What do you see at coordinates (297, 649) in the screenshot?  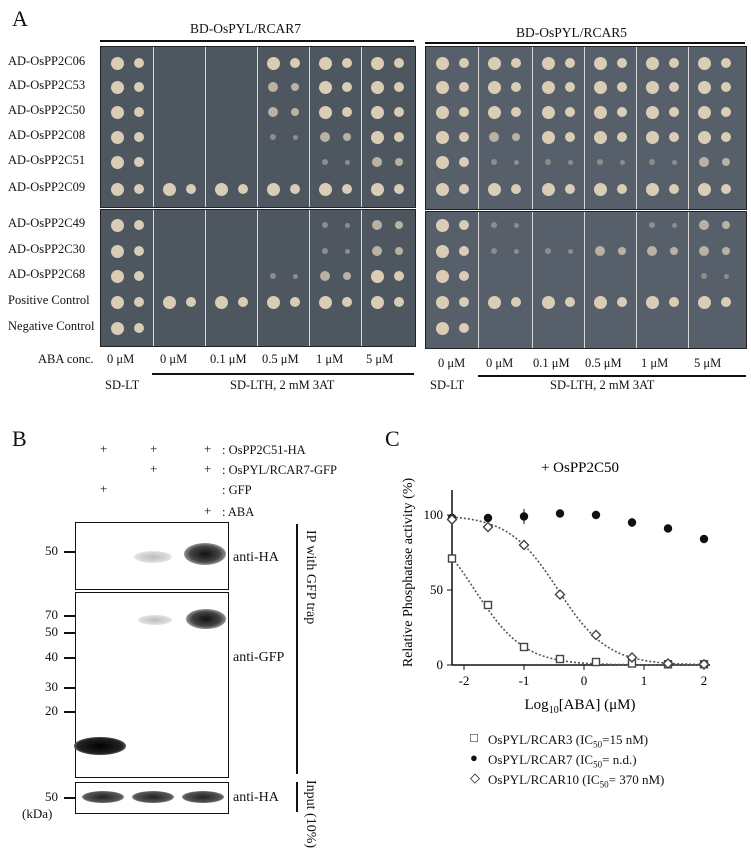 I see `ip-bracket` at bounding box center [297, 649].